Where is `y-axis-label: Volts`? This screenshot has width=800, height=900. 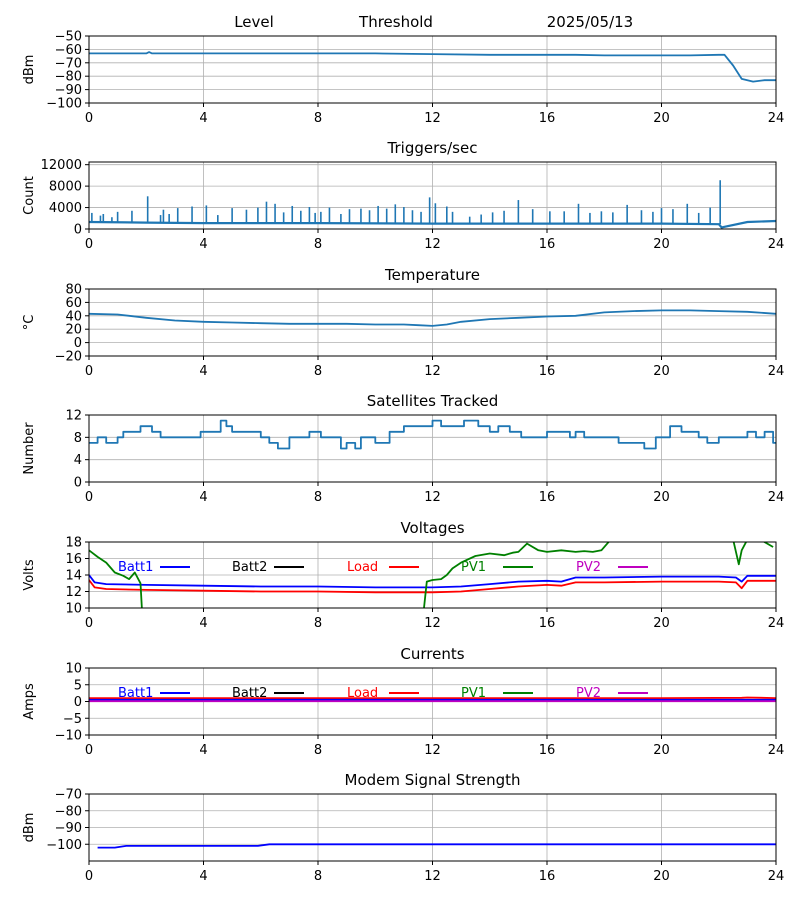
y-axis-label: Volts is located at coordinates (29, 575).